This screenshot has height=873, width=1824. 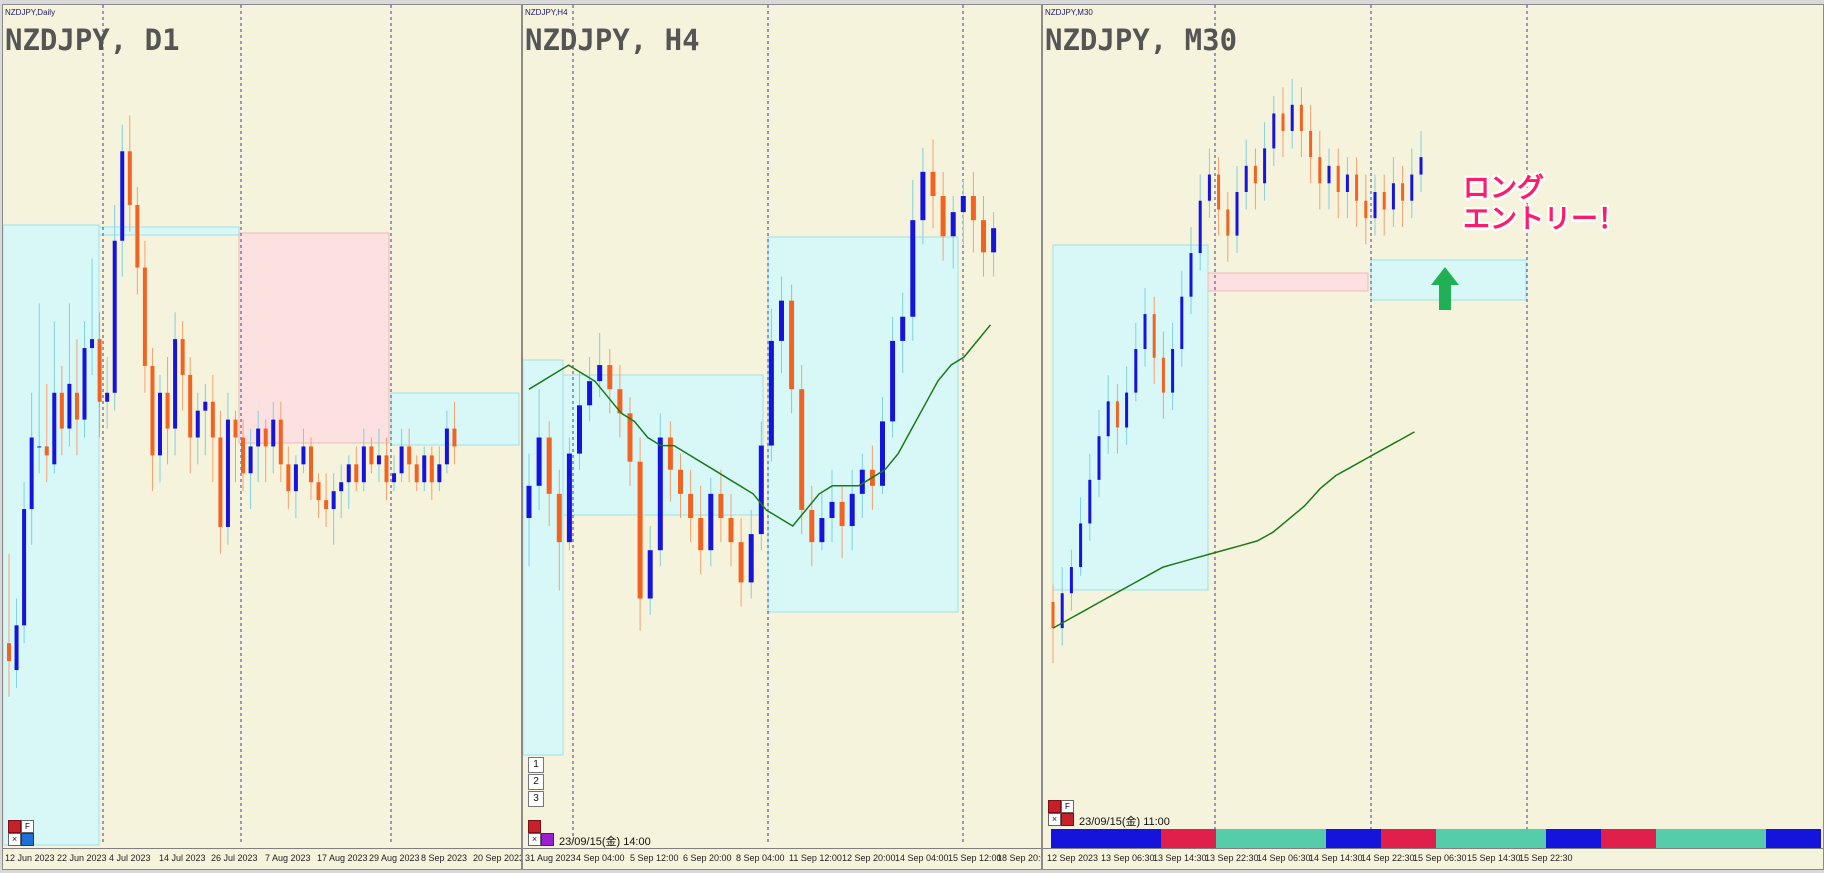 I want to click on time-tick-label: 6 Sep 20:00, so click(x=707, y=858).